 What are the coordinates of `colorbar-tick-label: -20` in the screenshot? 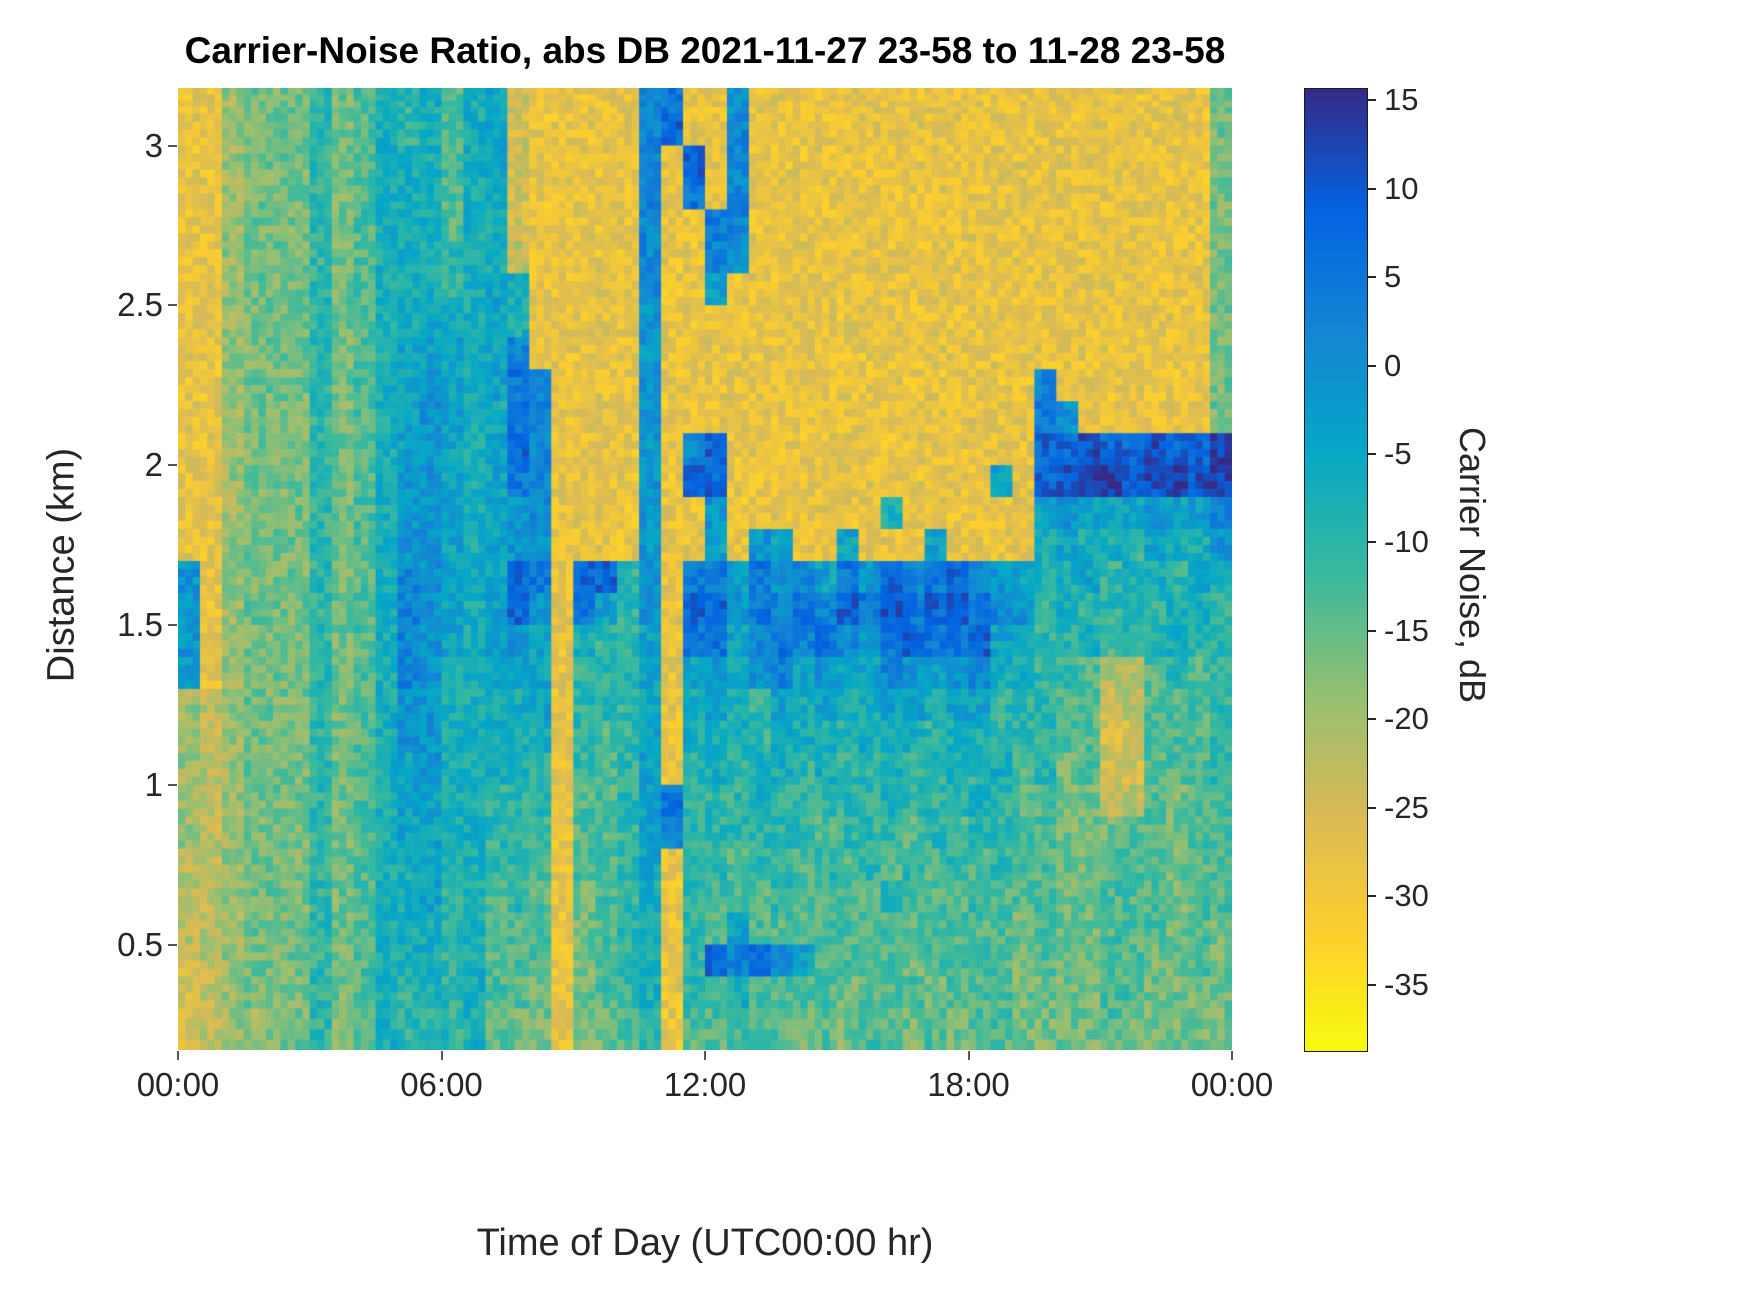 It's located at (1406, 719).